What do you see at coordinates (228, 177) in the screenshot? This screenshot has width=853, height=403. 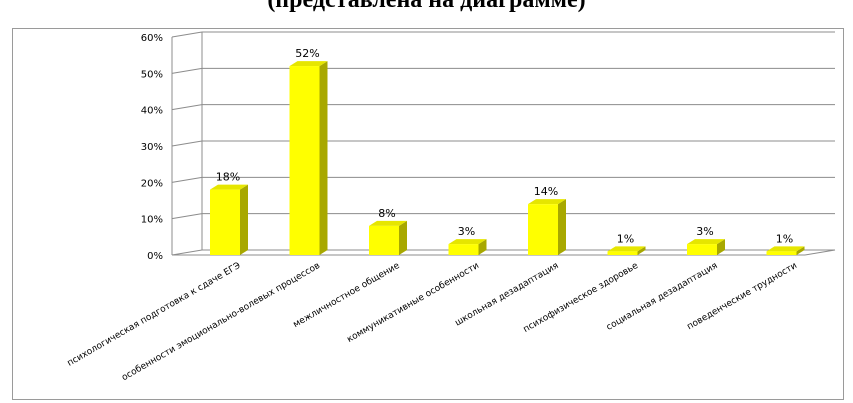 I see `data-label: 18%` at bounding box center [228, 177].